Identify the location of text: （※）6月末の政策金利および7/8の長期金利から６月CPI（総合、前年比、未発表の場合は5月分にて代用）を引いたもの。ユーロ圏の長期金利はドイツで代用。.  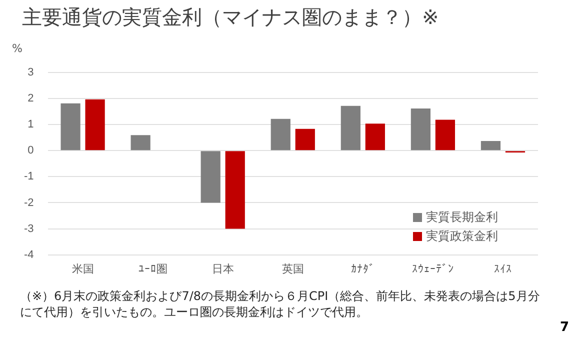
(280, 304).